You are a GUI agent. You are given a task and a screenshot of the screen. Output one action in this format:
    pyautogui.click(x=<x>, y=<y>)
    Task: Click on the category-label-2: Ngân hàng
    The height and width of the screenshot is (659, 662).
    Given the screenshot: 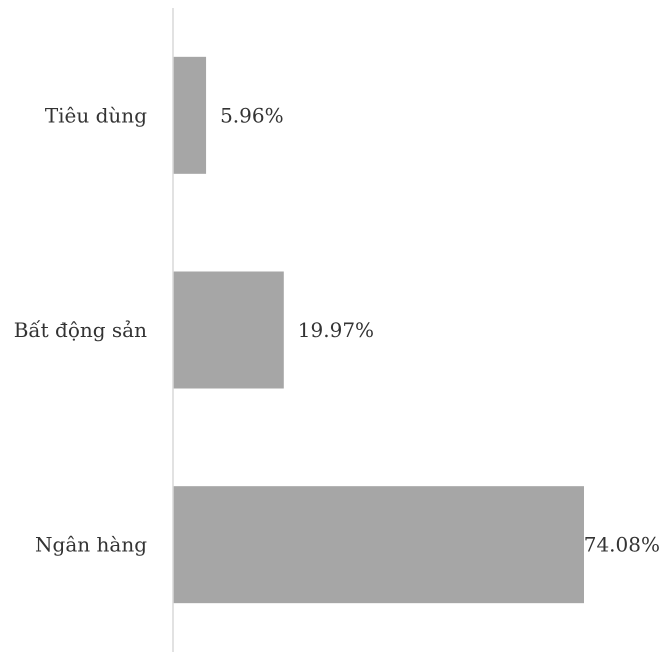 What is the action you would take?
    pyautogui.click(x=91, y=545)
    